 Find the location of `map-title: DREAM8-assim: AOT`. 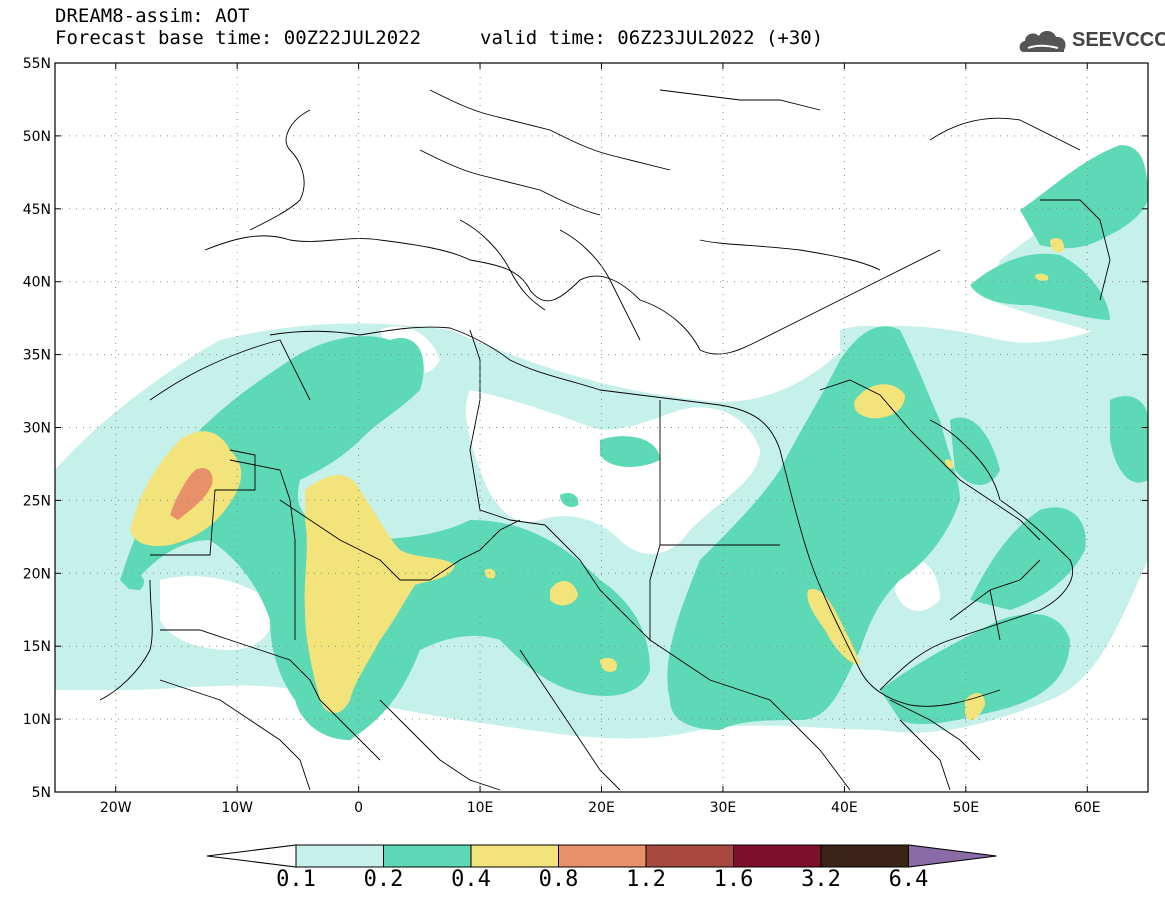

map-title: DREAM8-assim: AOT is located at coordinates (152, 16).